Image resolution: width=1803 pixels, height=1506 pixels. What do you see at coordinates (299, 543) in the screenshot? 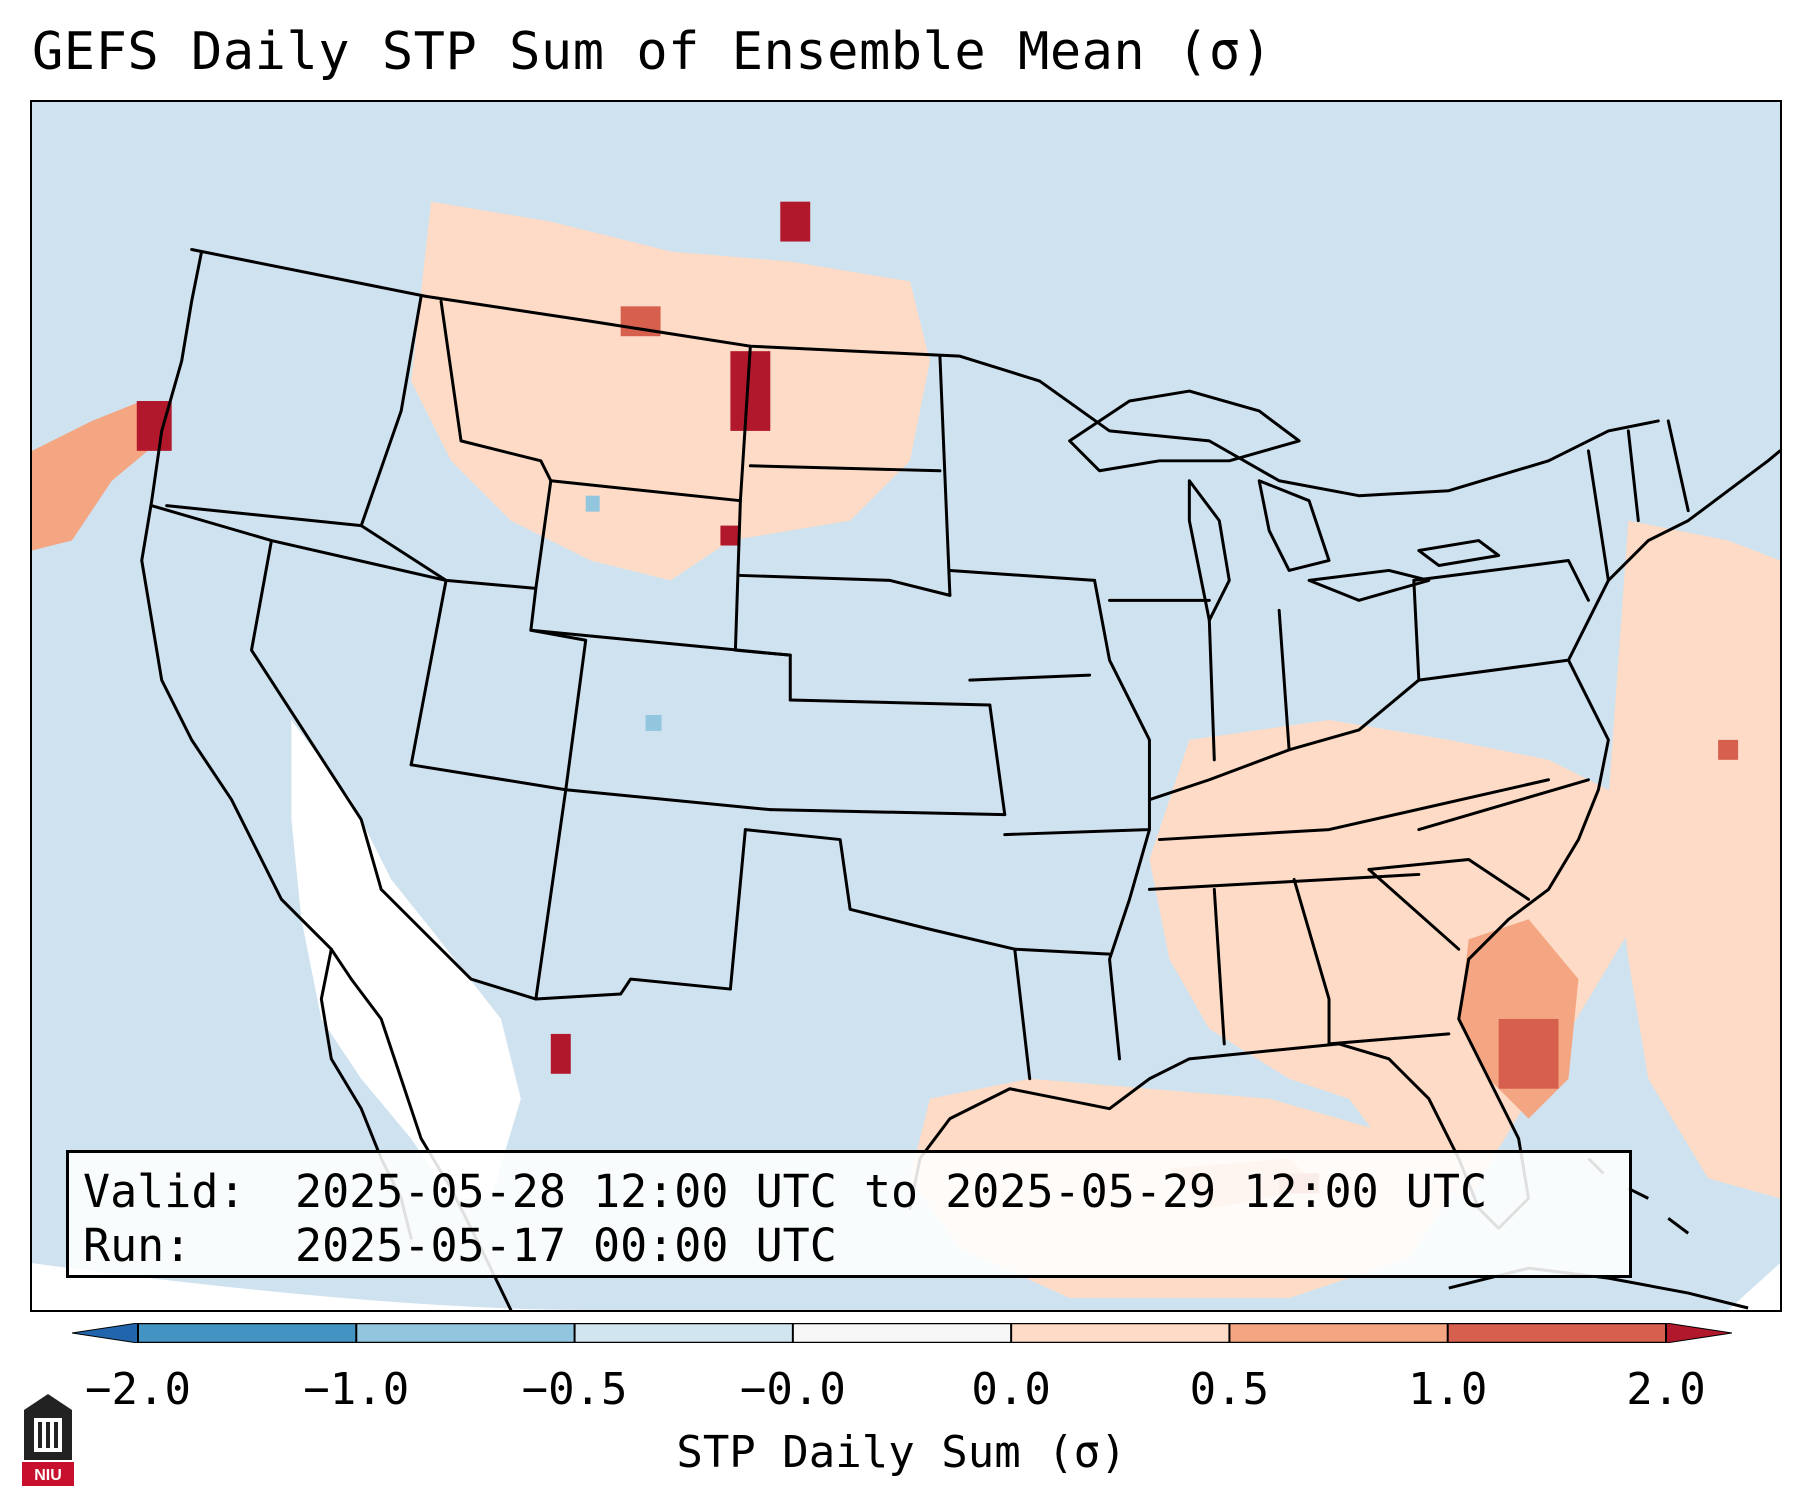
I see `border-or-ca-nv` at bounding box center [299, 543].